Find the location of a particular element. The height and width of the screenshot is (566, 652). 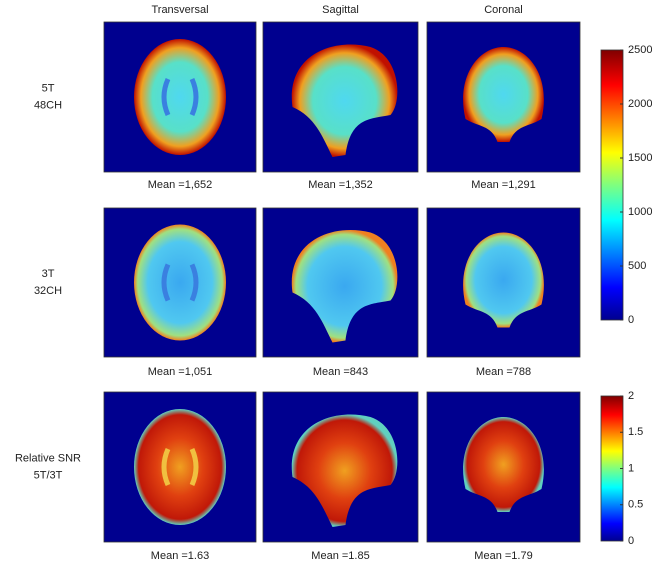

colorbar-tick-label: 1.5 is located at coordinates (635, 432).